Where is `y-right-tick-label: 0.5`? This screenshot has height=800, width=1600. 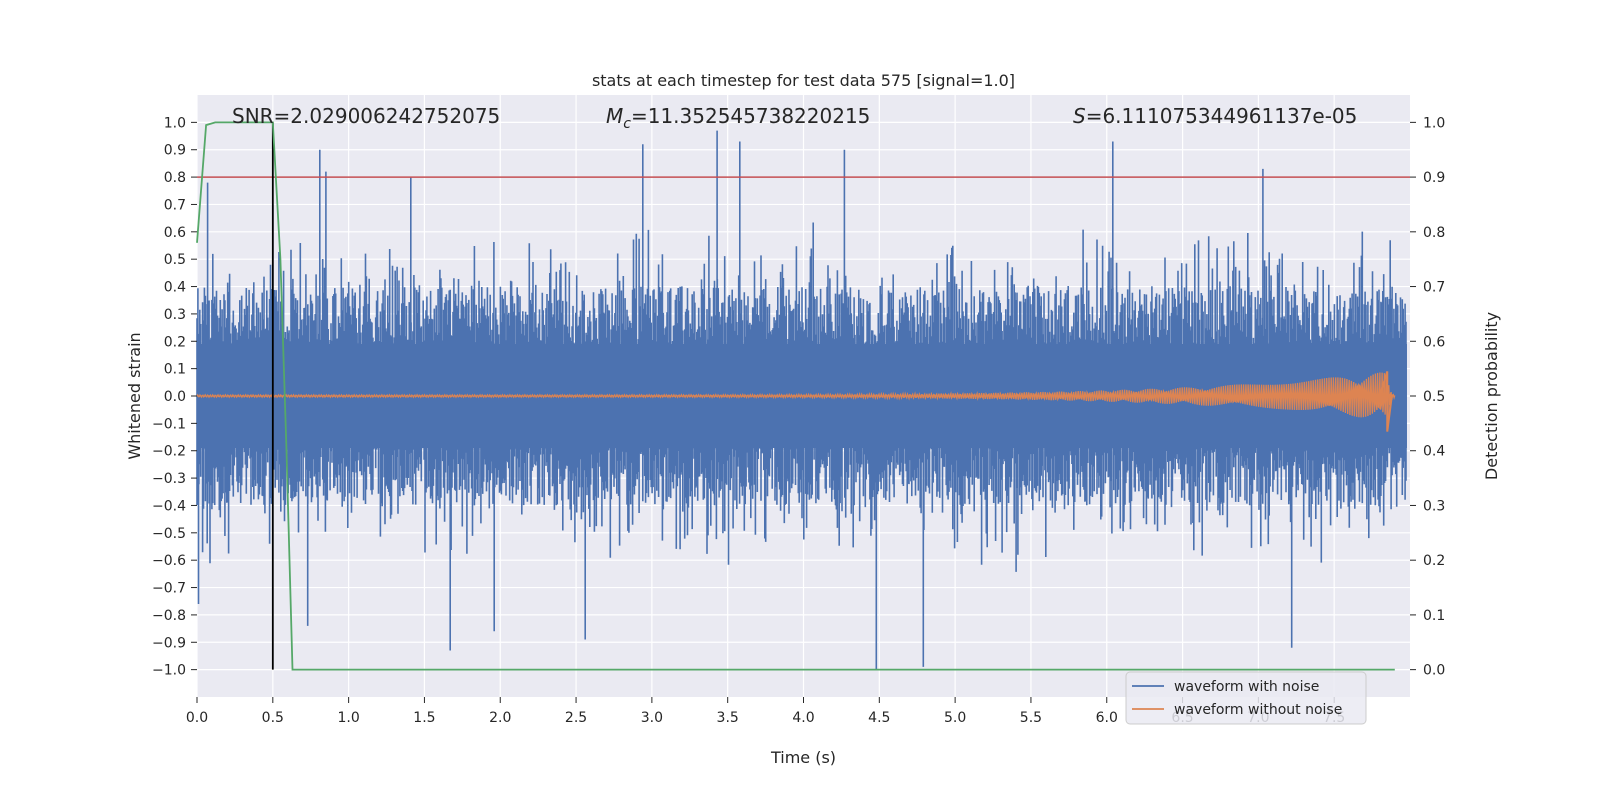 y-right-tick-label: 0.5 is located at coordinates (1434, 397).